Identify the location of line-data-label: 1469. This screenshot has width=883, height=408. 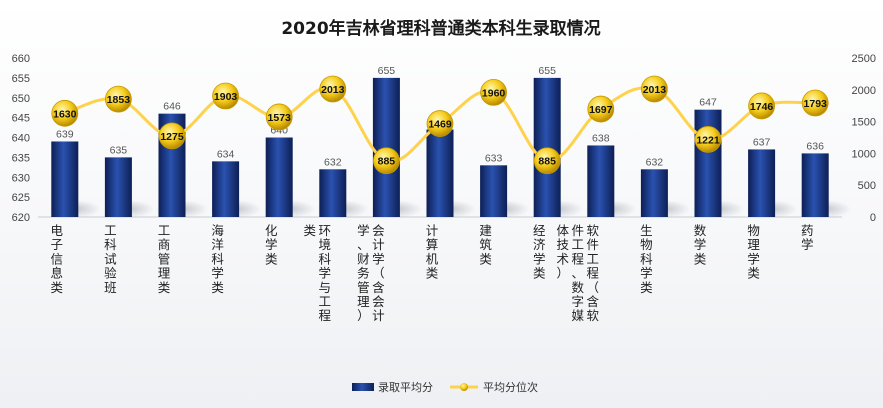
(440, 125).